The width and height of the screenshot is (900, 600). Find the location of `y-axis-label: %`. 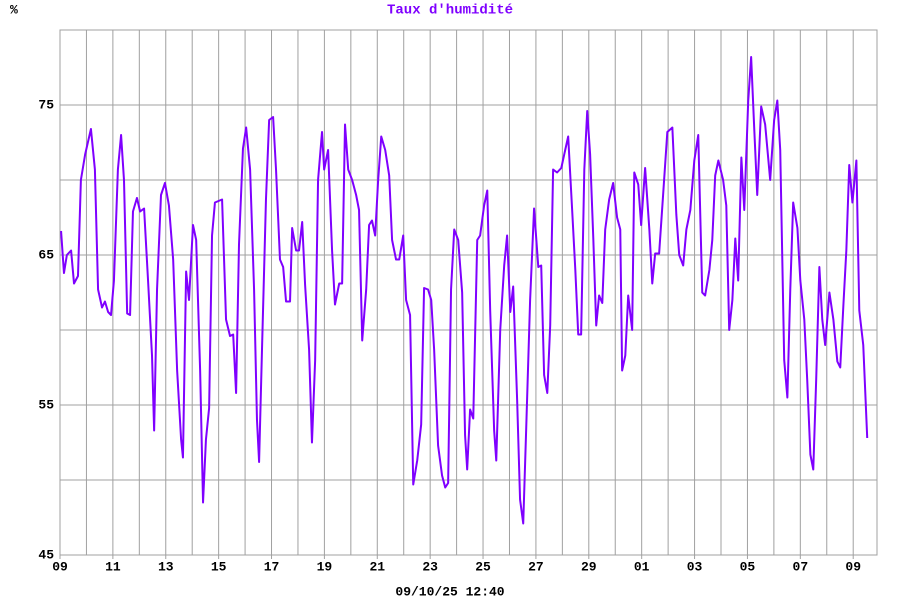

y-axis-label: % is located at coordinates (14, 9).